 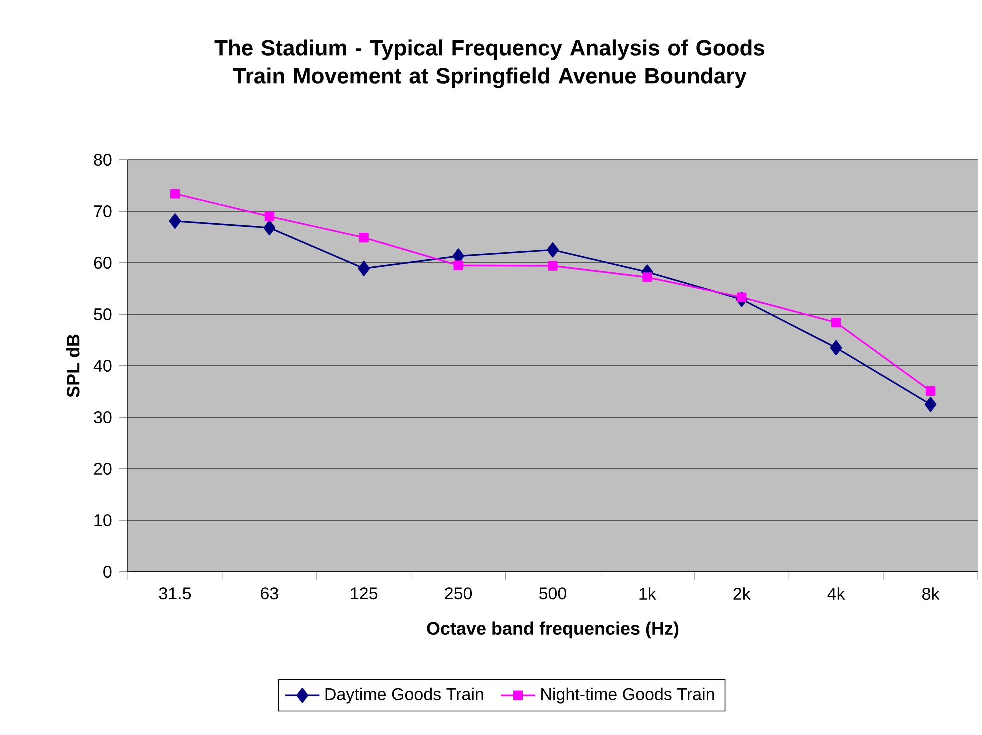 I want to click on y-tick-label: 50, so click(x=103, y=314).